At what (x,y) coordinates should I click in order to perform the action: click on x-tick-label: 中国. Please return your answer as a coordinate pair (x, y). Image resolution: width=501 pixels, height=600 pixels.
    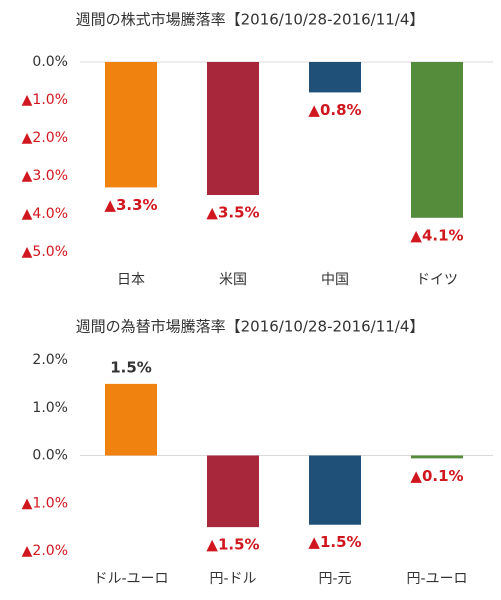
    Looking at the image, I should click on (335, 280).